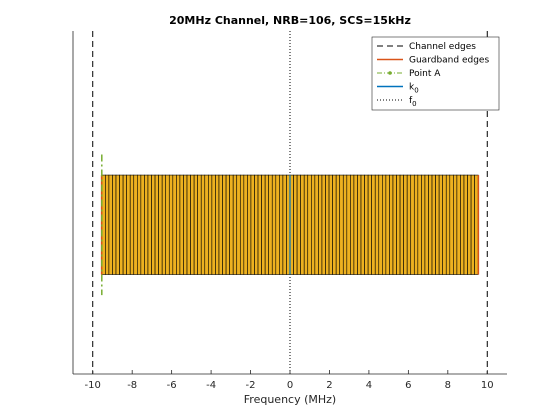 This screenshot has width=560, height=420. What do you see at coordinates (425, 74) in the screenshot?
I see `legend-entry: Point A` at bounding box center [425, 74].